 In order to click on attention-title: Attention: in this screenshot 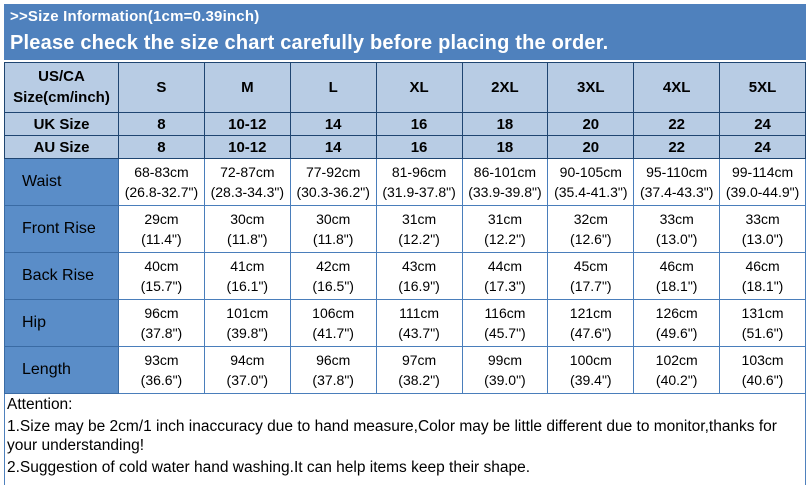, I will do `click(40, 404)`.